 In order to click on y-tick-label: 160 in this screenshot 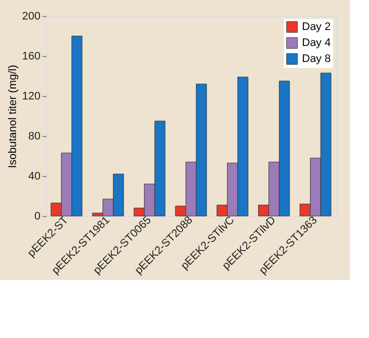, I will do `click(31, 56)`.